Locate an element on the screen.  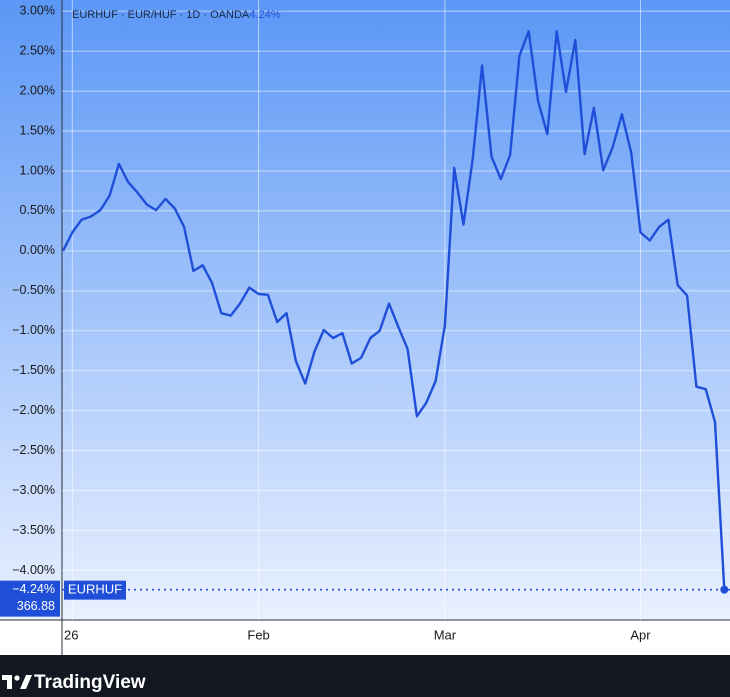
legend-symbol: EURHUF · EUR/HUF · 1D · OANDA is located at coordinates (161, 15).